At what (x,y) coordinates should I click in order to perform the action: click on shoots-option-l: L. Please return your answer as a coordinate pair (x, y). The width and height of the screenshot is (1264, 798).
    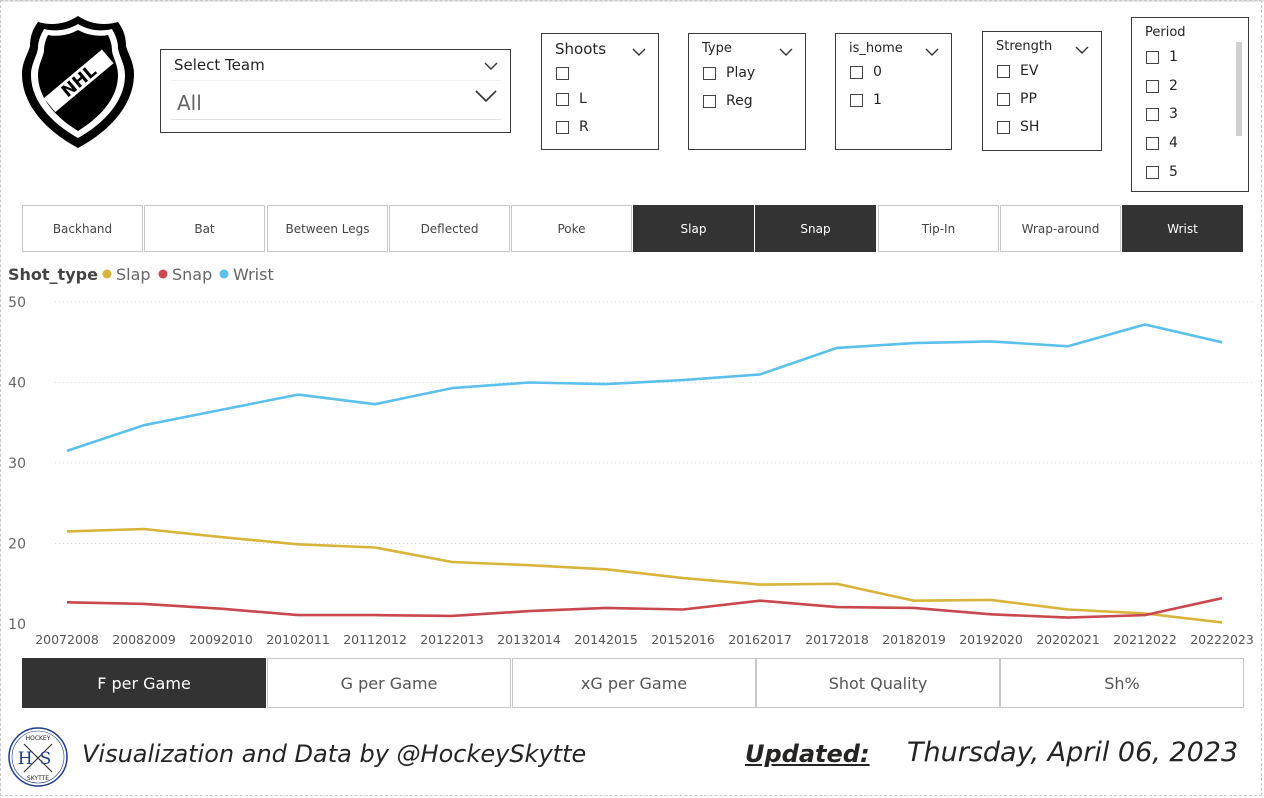
    Looking at the image, I should click on (571, 99).